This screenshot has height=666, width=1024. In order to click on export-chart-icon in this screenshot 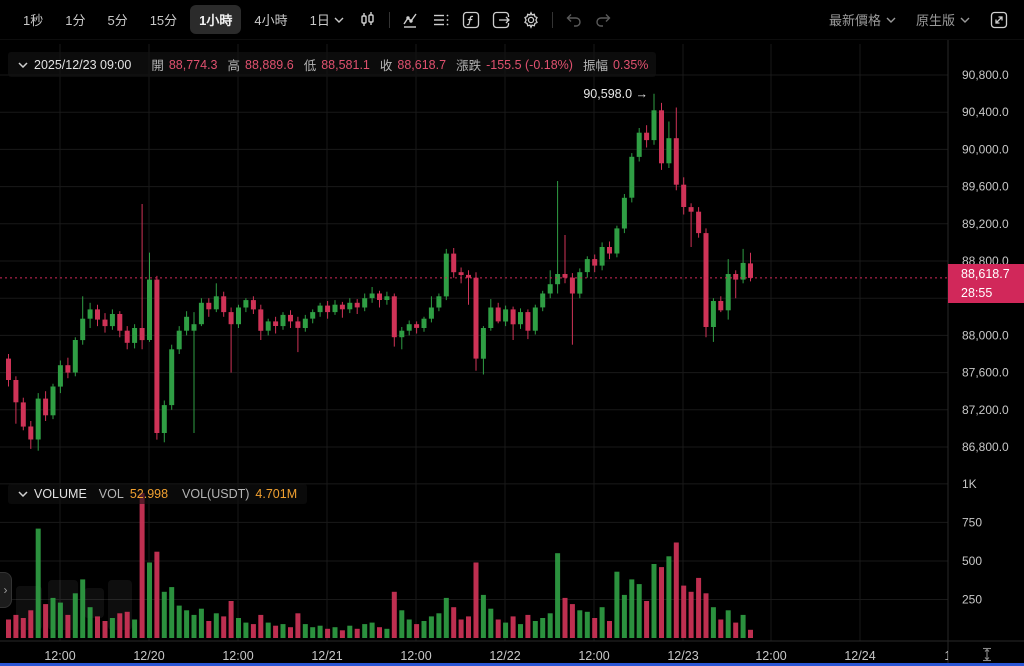, I will do `click(501, 20)`.